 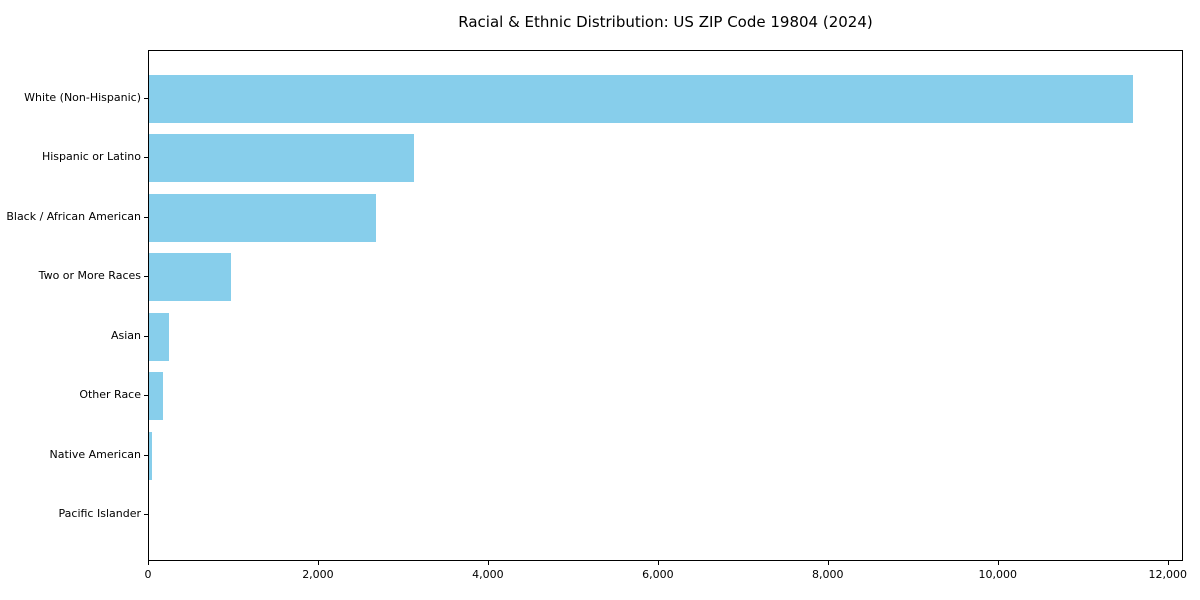 What do you see at coordinates (82, 97) in the screenshot?
I see `y-tick-label: White (Non-Hispanic)` at bounding box center [82, 97].